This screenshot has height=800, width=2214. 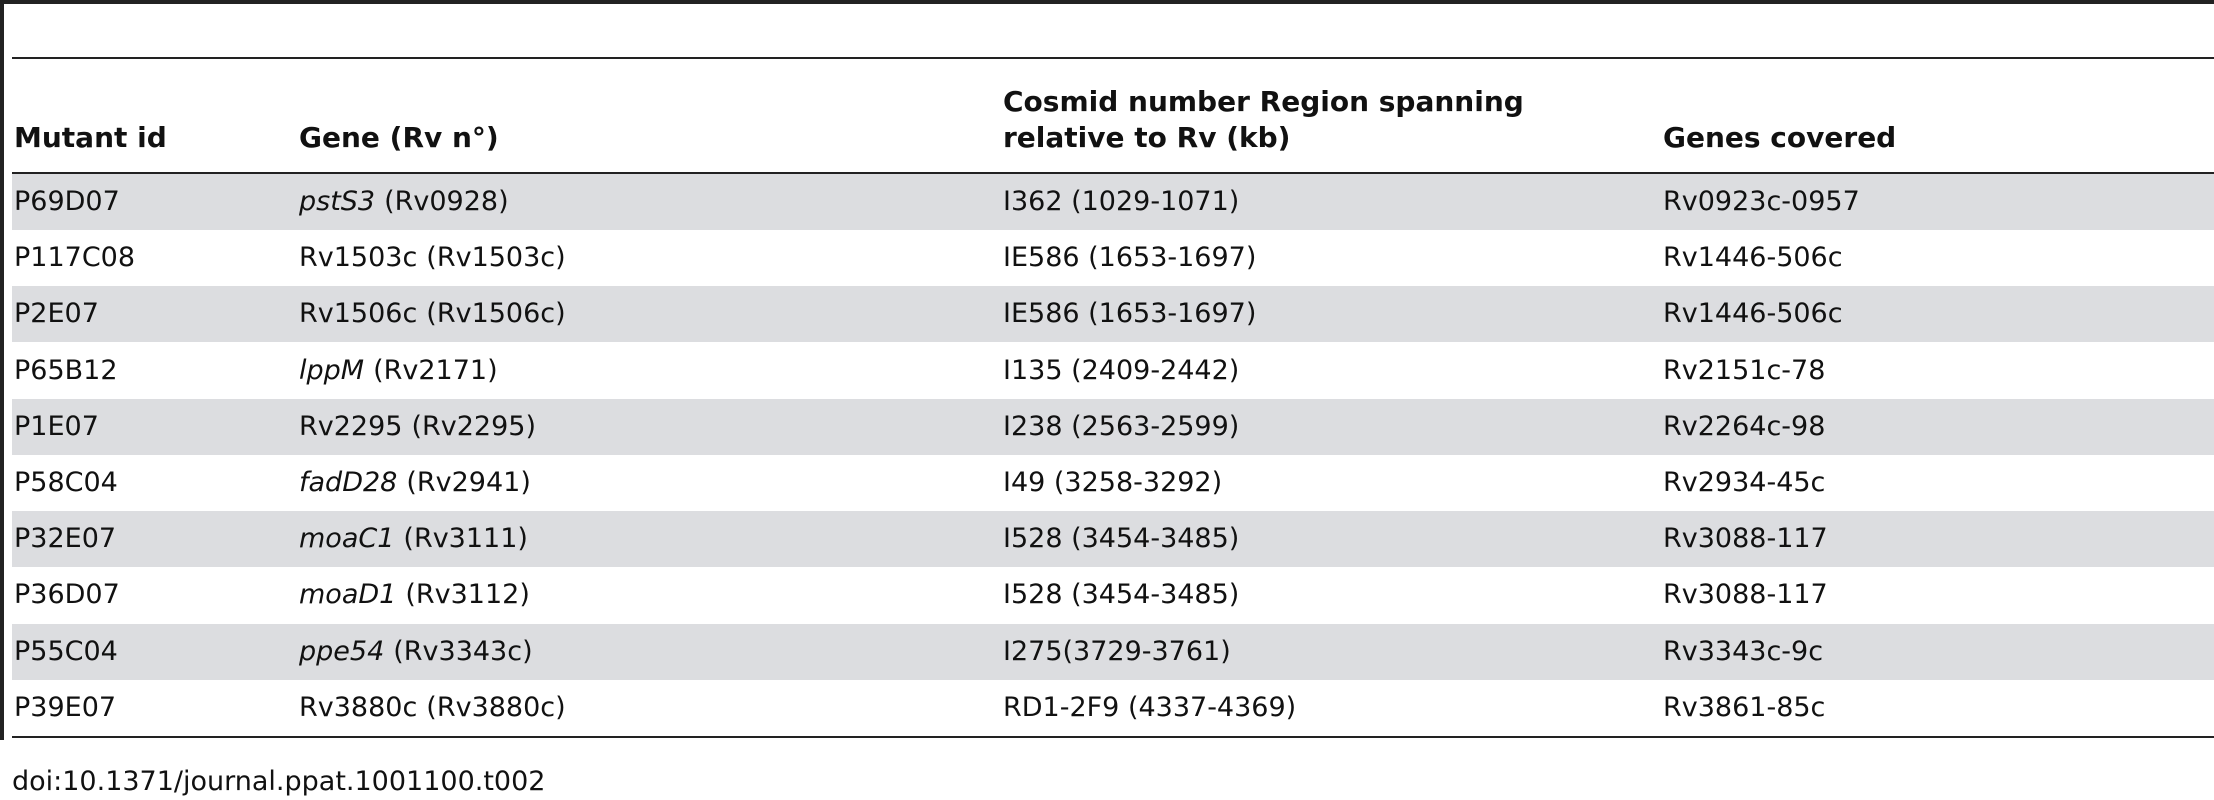 What do you see at coordinates (473, 426) in the screenshot?
I see `rv-number: (Rv2295)` at bounding box center [473, 426].